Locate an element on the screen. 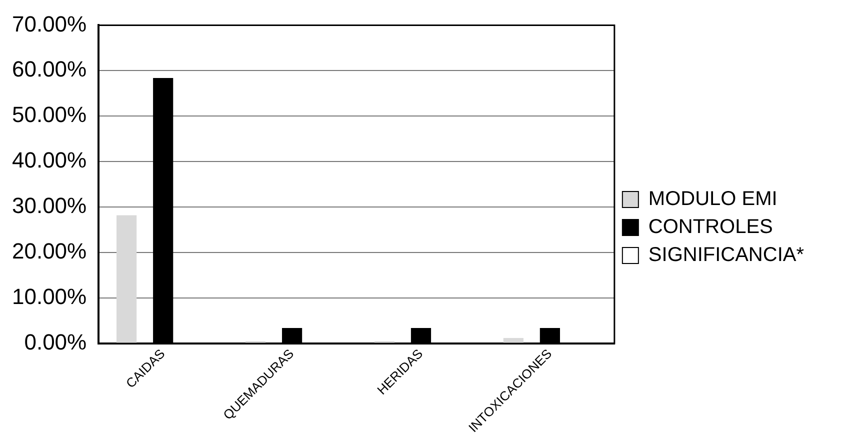 This screenshot has width=844, height=439. y-tick-label: 20.00% is located at coordinates (49, 251).